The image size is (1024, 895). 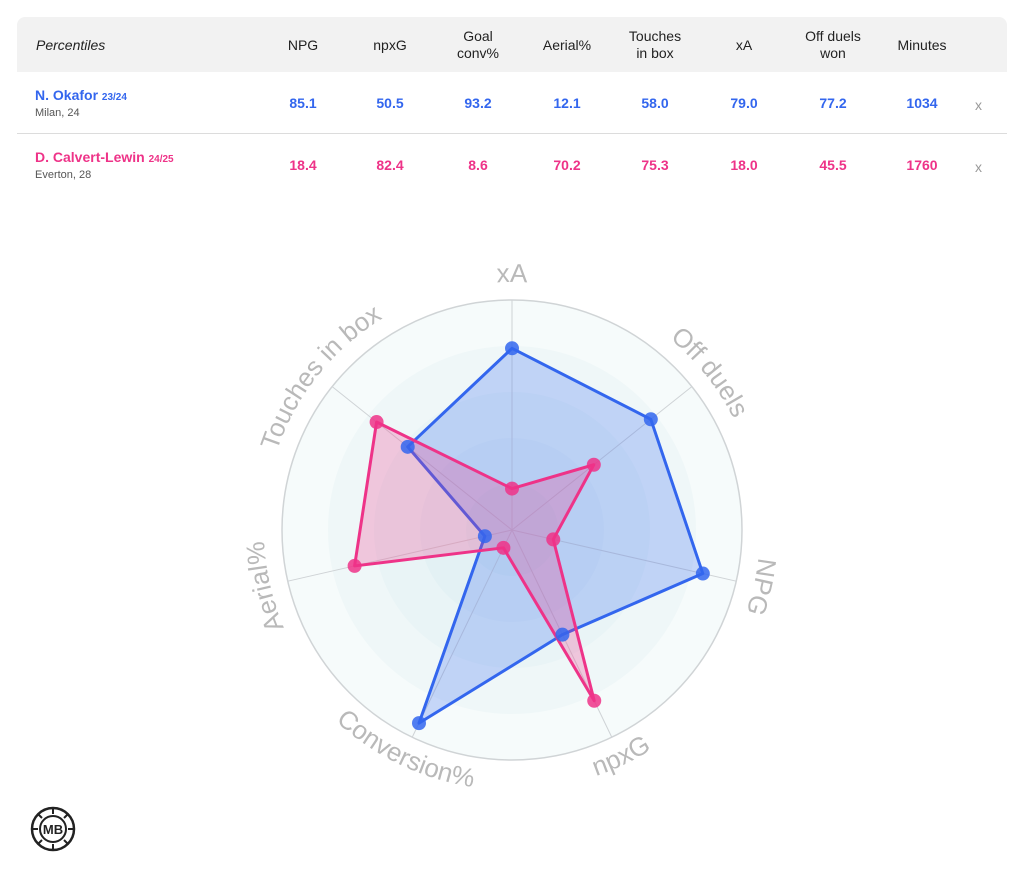 I want to click on column-header-xa: xA, so click(x=744, y=45).